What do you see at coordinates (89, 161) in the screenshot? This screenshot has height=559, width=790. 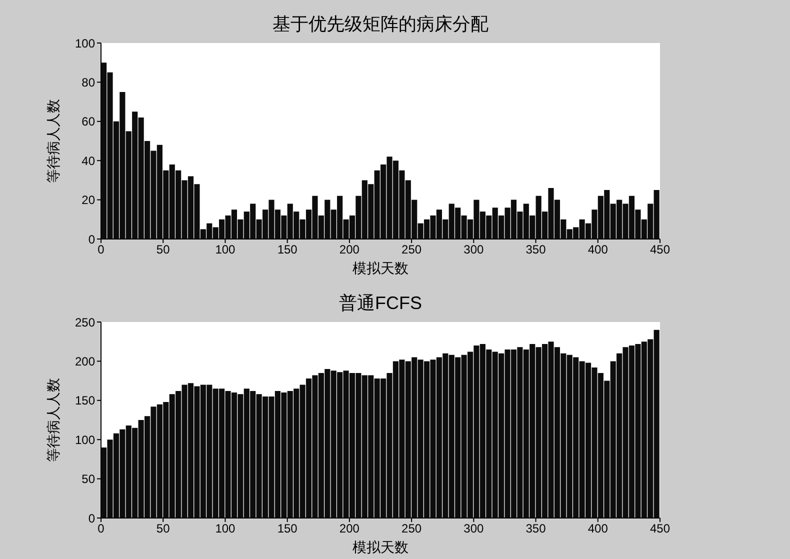 I see `y-tick-label: 40` at bounding box center [89, 161].